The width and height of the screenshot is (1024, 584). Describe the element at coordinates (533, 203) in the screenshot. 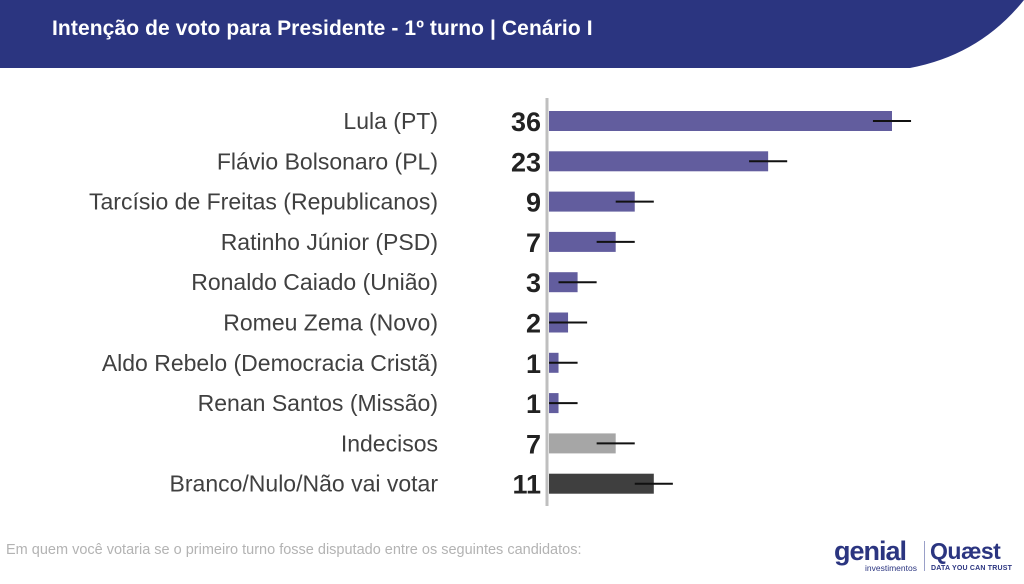

I see `value-label: 9` at that location.